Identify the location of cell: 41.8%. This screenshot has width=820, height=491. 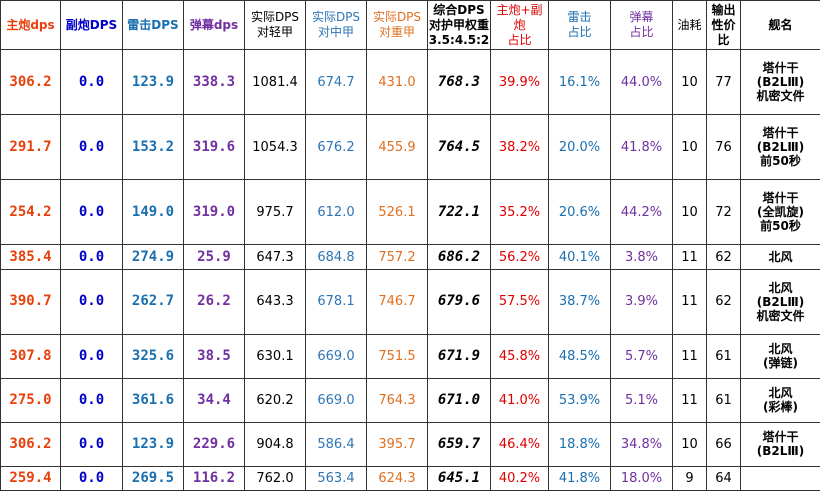
(641, 147).